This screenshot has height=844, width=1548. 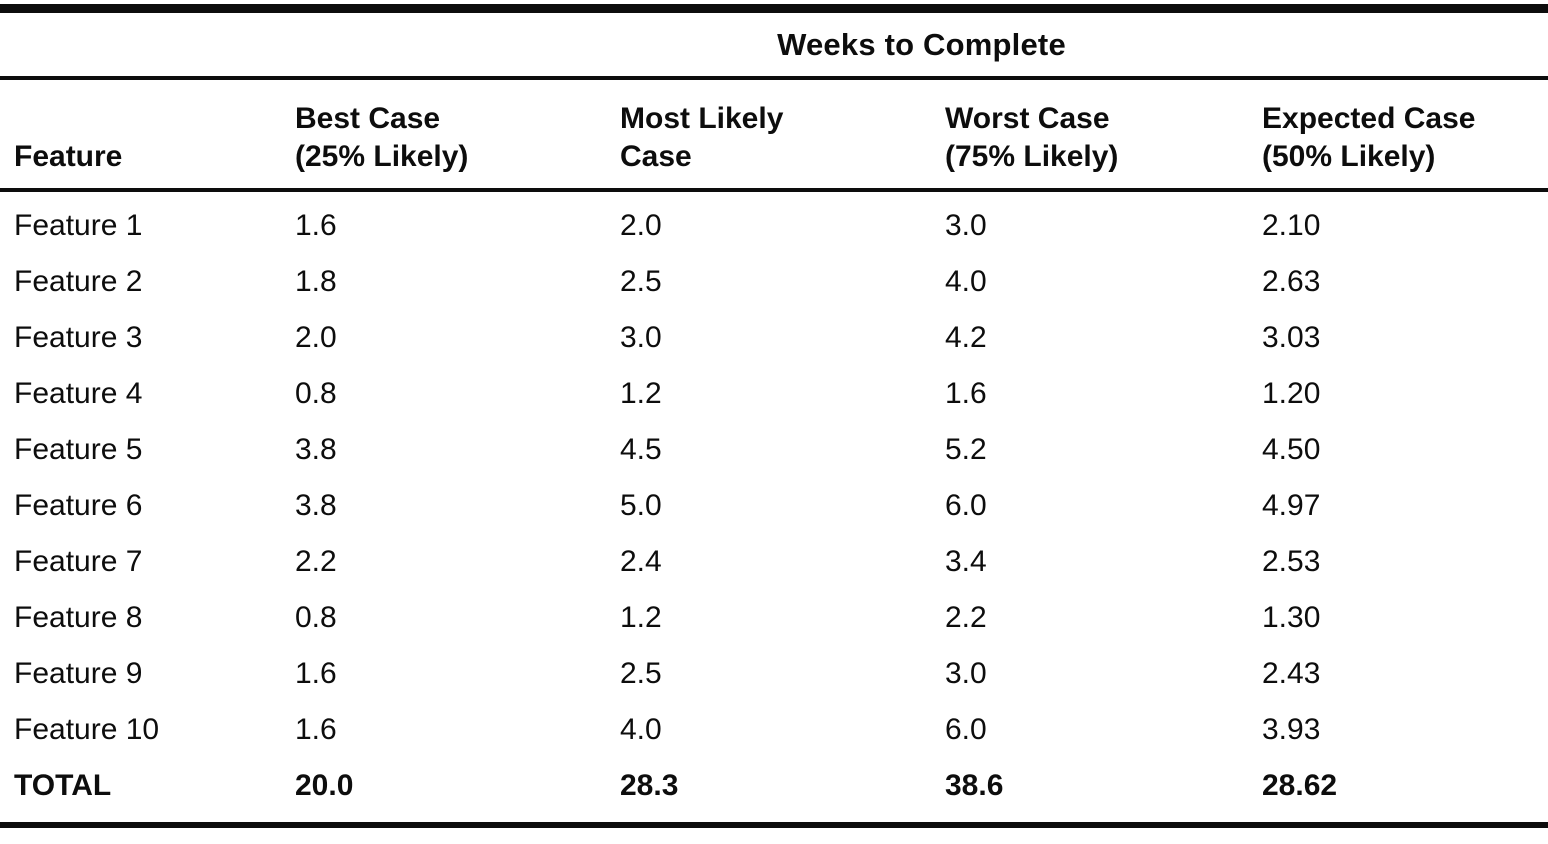 I want to click on expected-case-cell: 2.43, so click(x=1291, y=673).